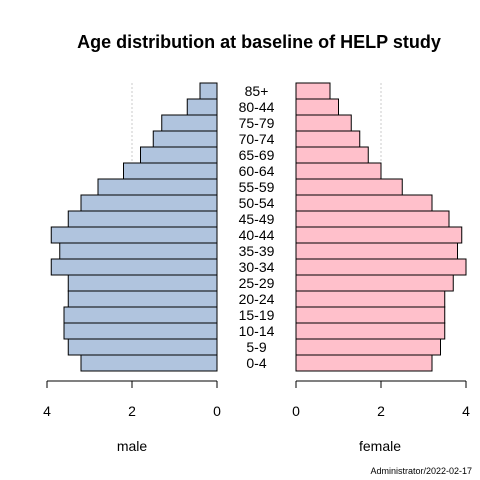 The width and height of the screenshot is (480, 480). What do you see at coordinates (256, 347) in the screenshot?
I see `category-label: 5-9` at bounding box center [256, 347].